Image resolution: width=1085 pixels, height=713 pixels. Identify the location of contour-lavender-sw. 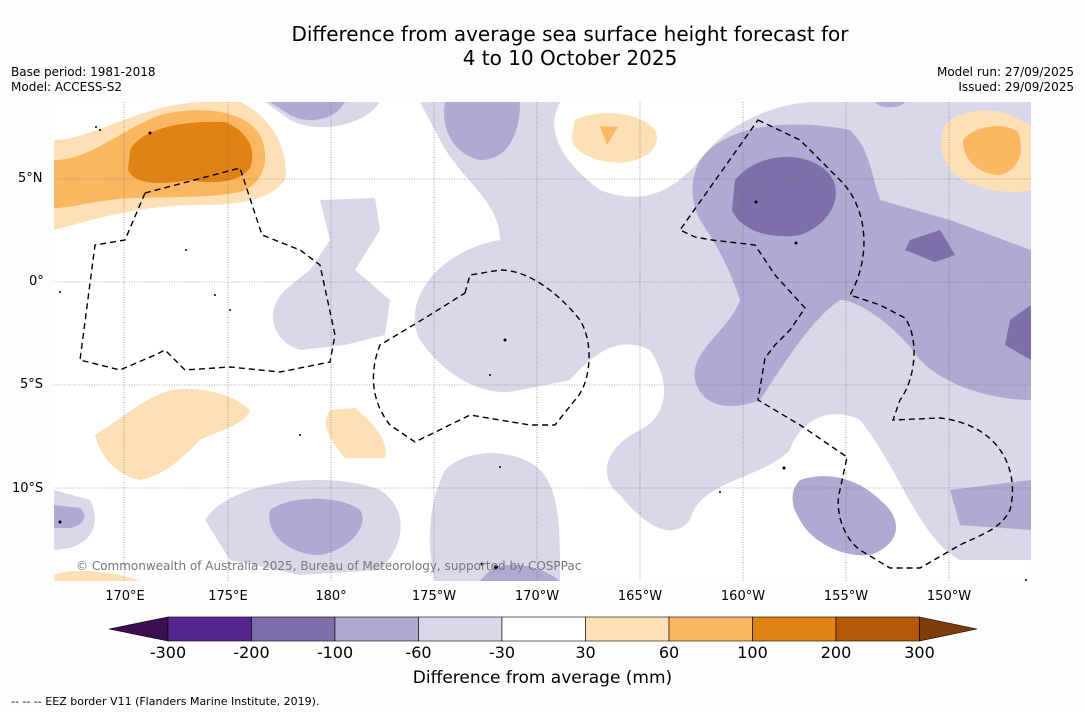
(316, 526).